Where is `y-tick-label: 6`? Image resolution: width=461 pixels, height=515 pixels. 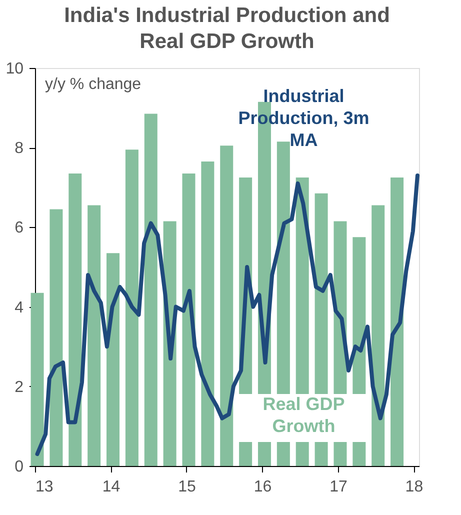
y-tick-label: 6 is located at coordinates (19, 228).